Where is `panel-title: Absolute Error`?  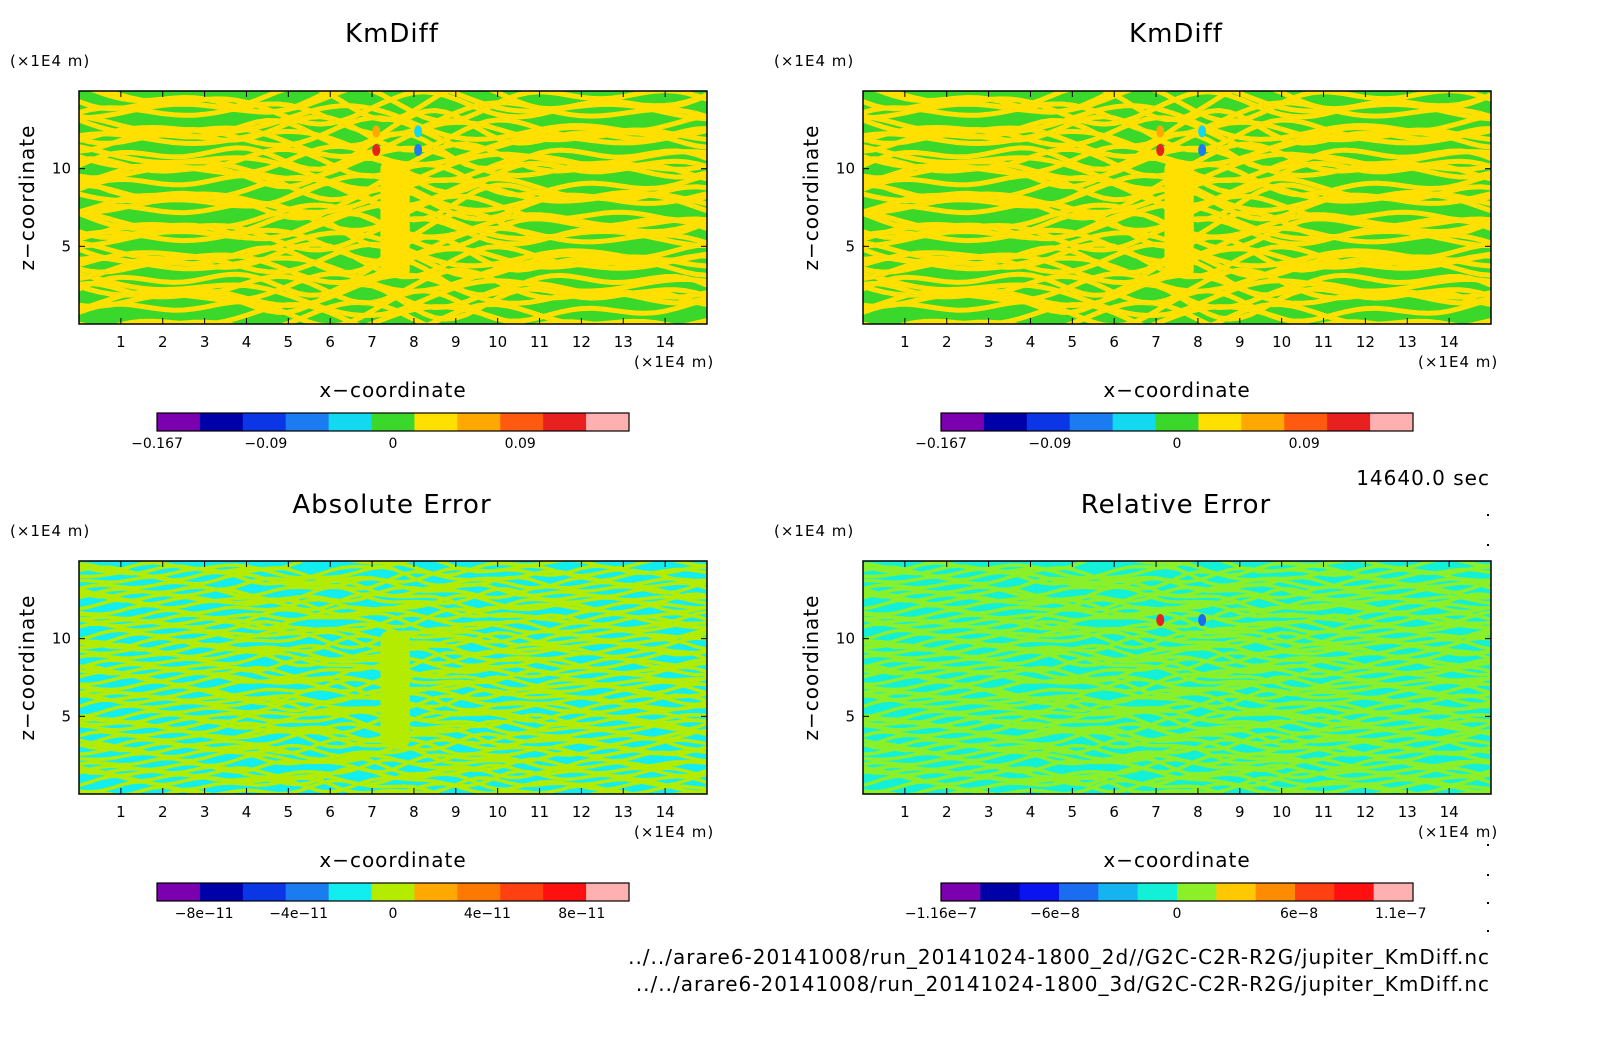 panel-title: Absolute Error is located at coordinates (392, 505).